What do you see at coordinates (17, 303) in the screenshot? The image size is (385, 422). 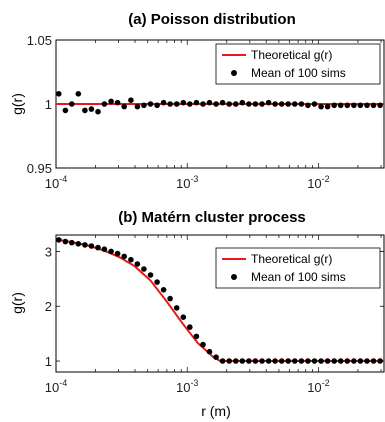 I see `y-axis-label: g(r)` at bounding box center [17, 303].